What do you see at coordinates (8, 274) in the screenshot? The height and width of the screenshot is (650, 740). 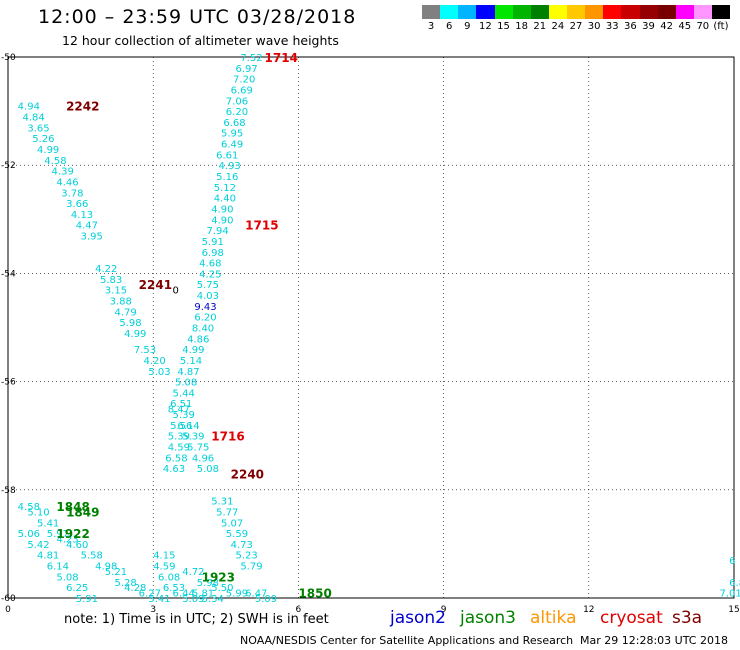 I see `y-tick-label: -54` at bounding box center [8, 274].